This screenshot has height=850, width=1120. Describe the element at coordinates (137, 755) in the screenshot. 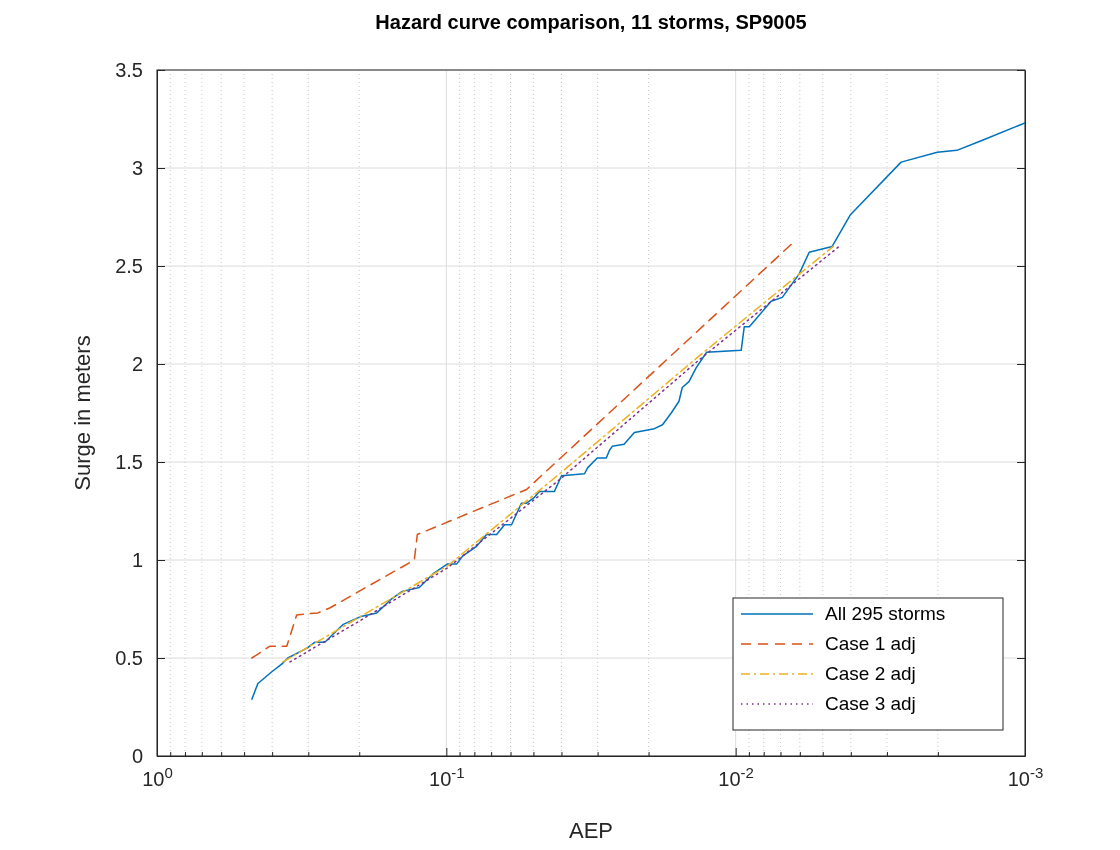

I see `y-tick-label: 0` at that location.